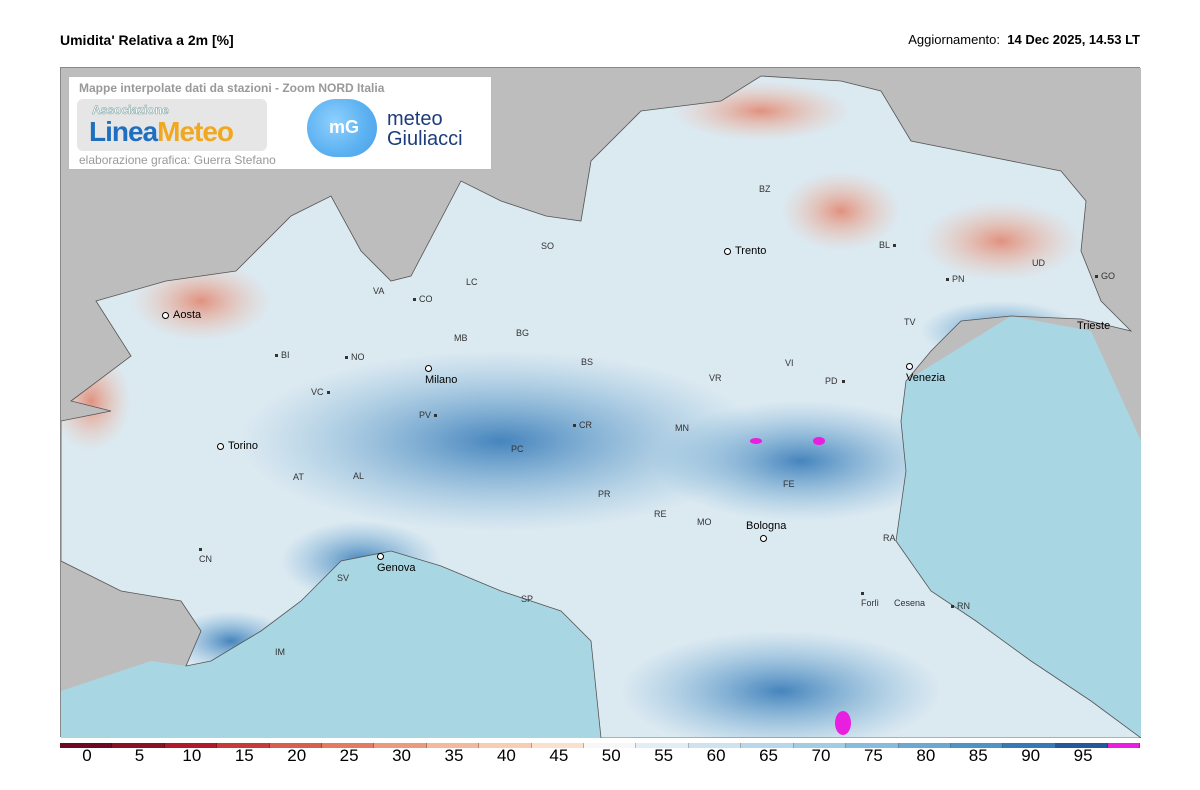 The image size is (1200, 790). I want to click on colorbar-label: 45, so click(559, 755).